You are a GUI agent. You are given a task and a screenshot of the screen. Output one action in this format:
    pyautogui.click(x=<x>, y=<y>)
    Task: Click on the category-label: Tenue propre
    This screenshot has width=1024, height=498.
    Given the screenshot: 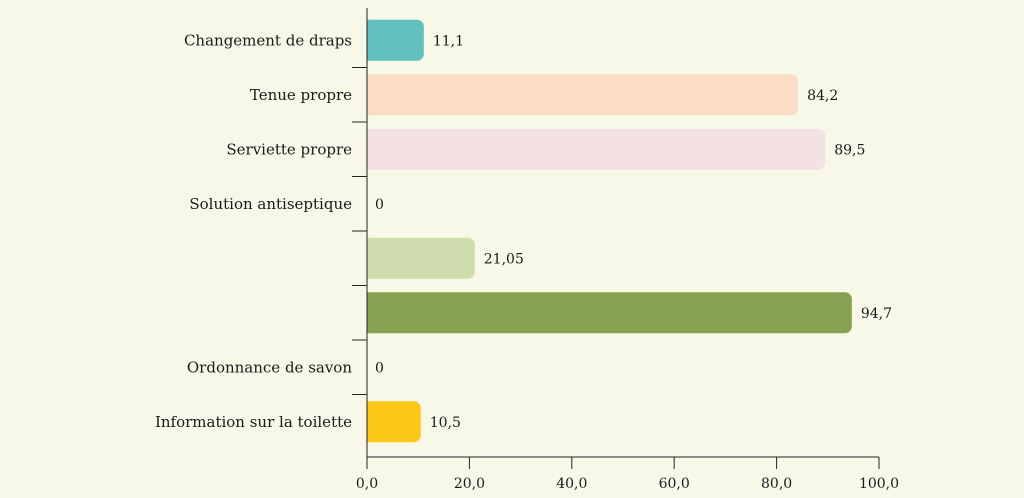 What is the action you would take?
    pyautogui.click(x=301, y=95)
    